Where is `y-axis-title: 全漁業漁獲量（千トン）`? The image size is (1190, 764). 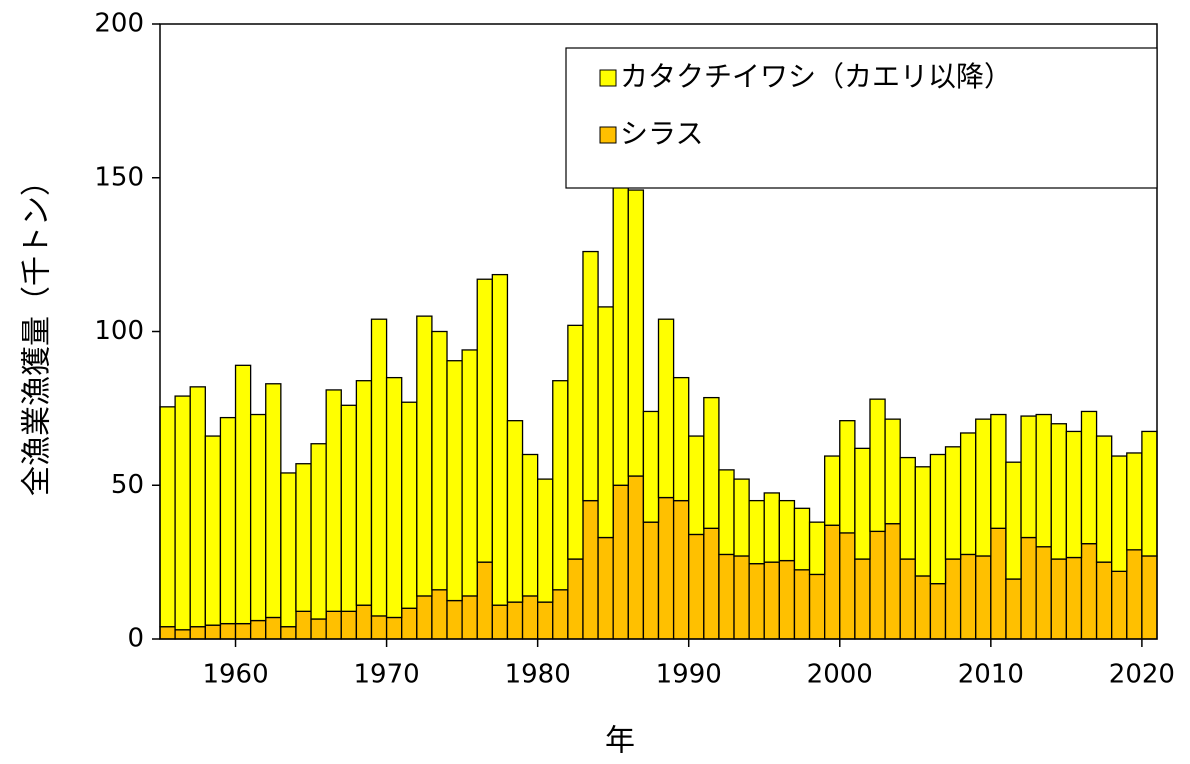
y-axis-title: 全漁業漁獲量（千トン） is located at coordinates (37, 331).